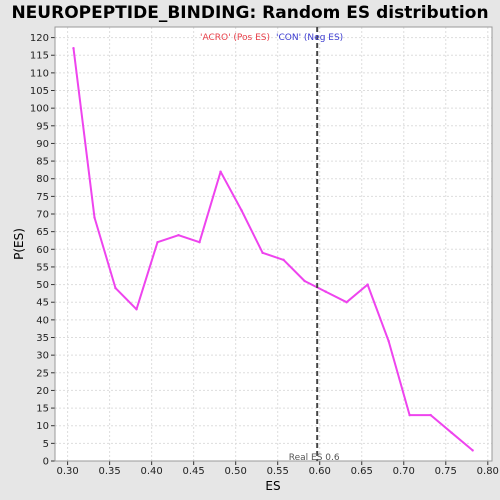 The width and height of the screenshot is (500, 500). I want to click on y-tick-label: 10, so click(42, 426).